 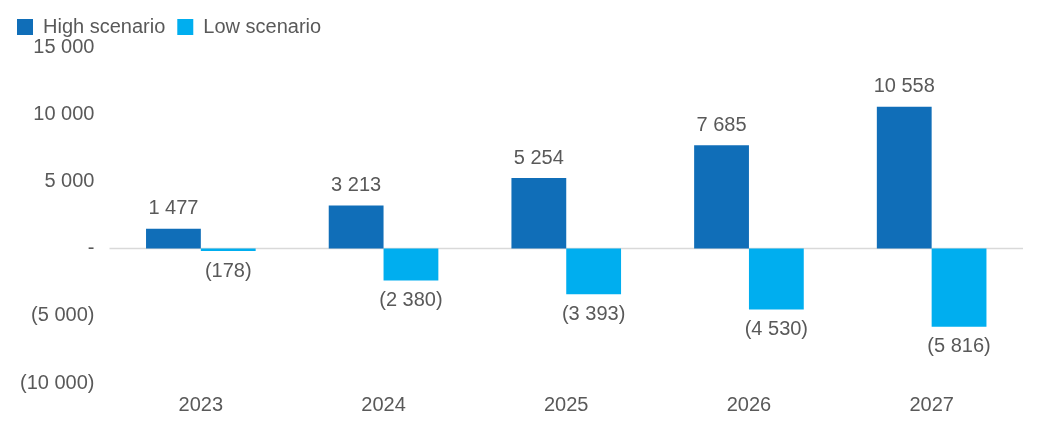 I want to click on data-label: (3 393), so click(x=593, y=312).